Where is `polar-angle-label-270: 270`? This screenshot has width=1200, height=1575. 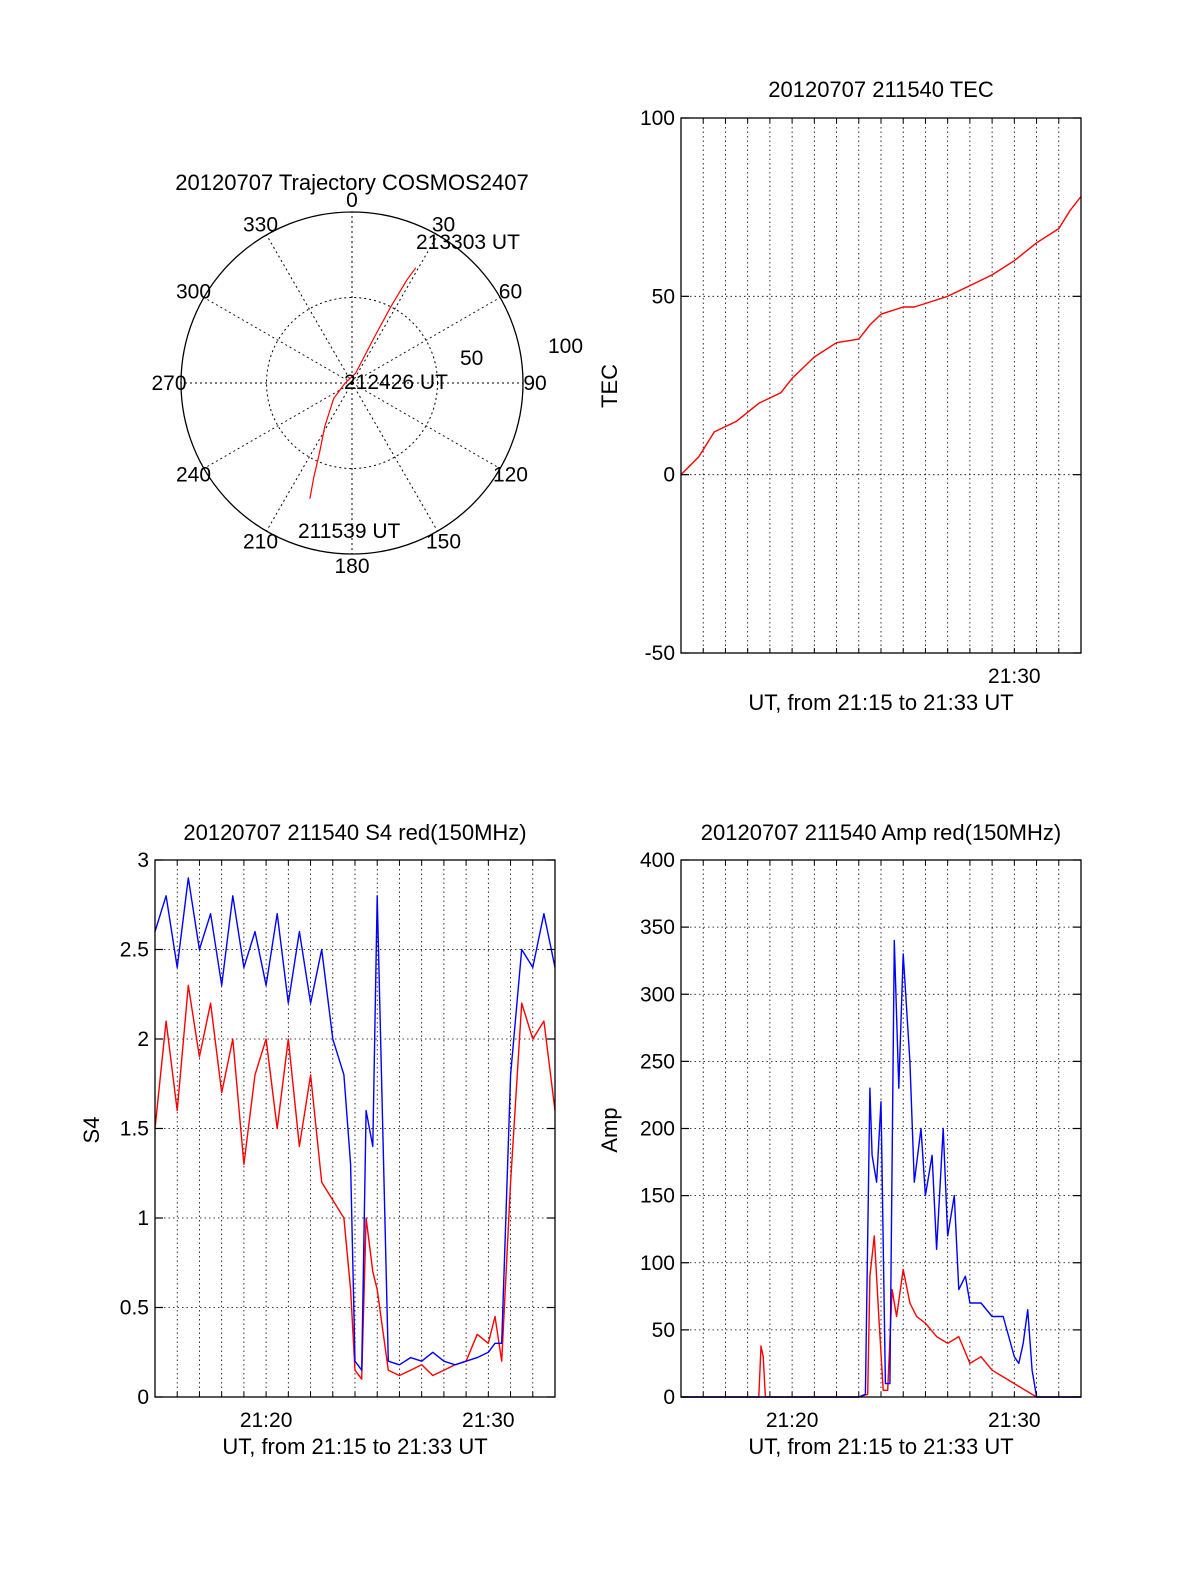 polar-angle-label-270: 270 is located at coordinates (168, 383).